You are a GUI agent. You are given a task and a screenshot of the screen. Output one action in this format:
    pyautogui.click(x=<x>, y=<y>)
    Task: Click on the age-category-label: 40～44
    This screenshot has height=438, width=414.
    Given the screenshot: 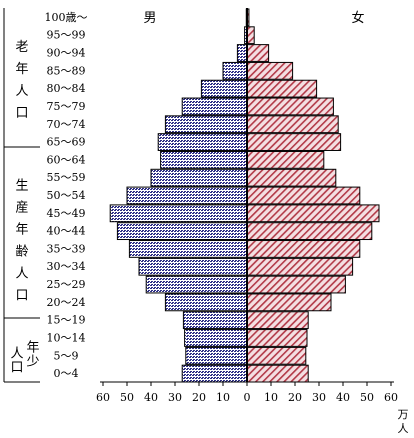 What is the action you would take?
    pyautogui.click(x=66, y=231)
    